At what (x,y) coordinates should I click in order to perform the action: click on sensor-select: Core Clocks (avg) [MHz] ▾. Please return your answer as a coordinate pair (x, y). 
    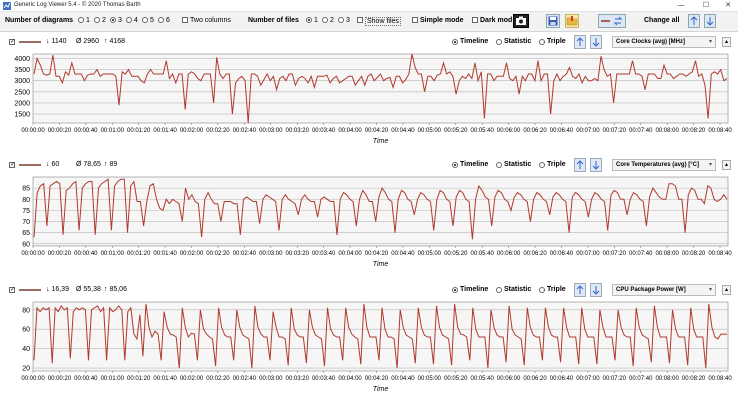
    Looking at the image, I should click on (664, 42).